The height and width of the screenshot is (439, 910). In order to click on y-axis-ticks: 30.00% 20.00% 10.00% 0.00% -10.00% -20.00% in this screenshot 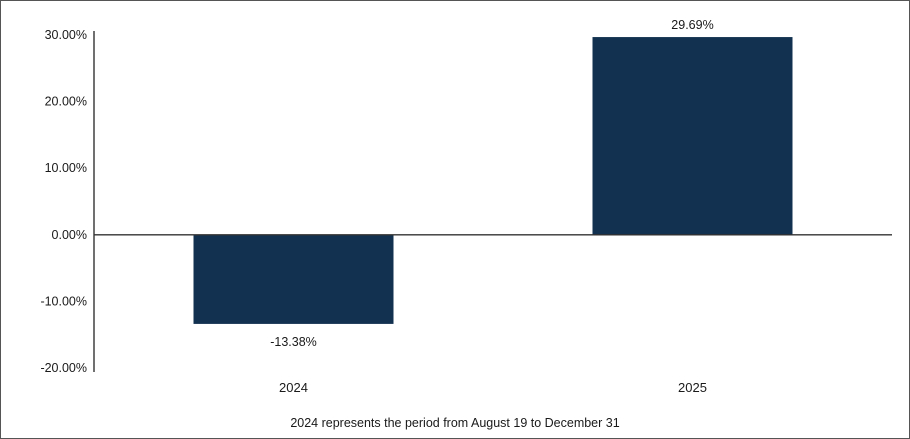, I will do `click(63, 201)`.